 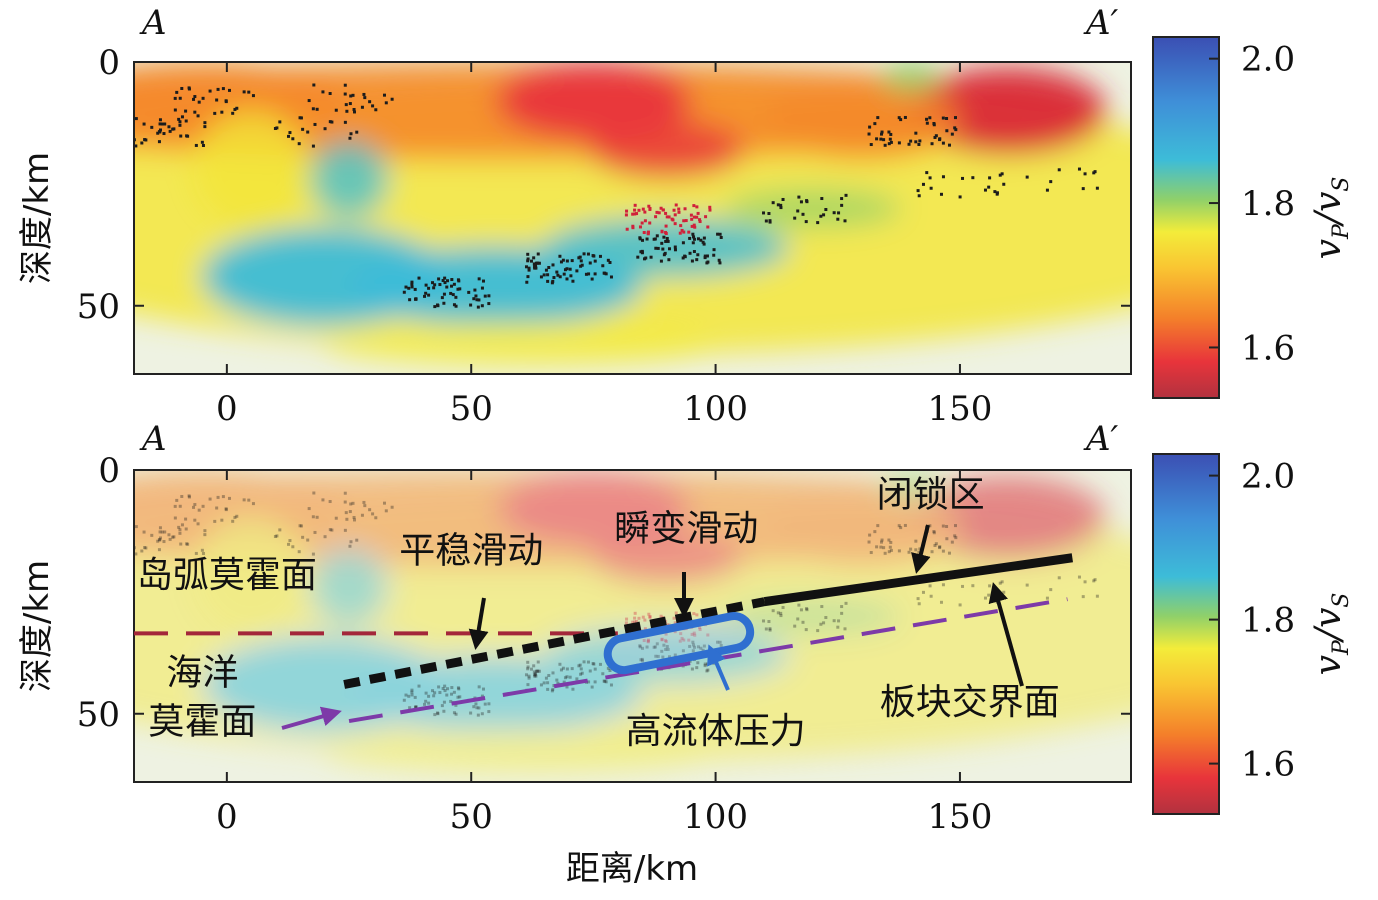 I want to click on annotation-label: 平稳滑动, so click(x=471, y=551).